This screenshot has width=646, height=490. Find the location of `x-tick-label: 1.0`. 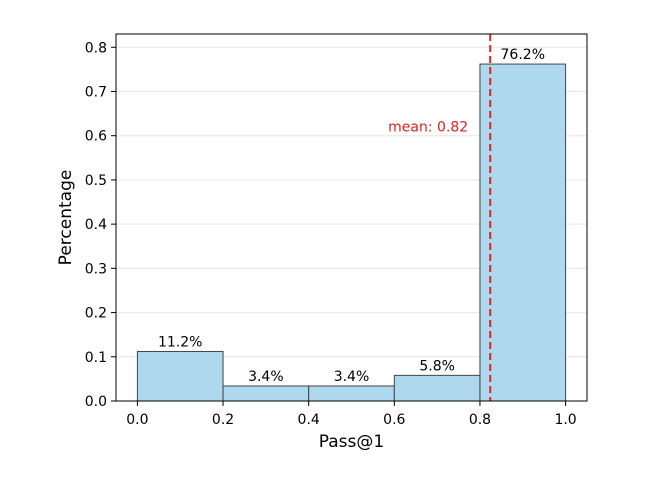

x-tick-label: 1.0 is located at coordinates (565, 420).